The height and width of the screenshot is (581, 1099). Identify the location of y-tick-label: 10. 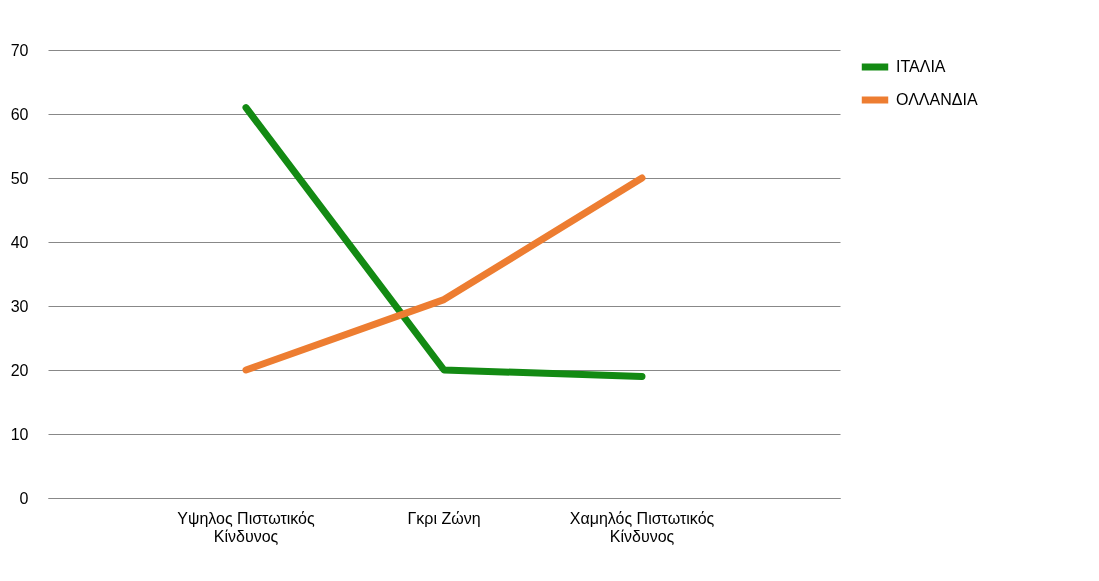
(19, 434).